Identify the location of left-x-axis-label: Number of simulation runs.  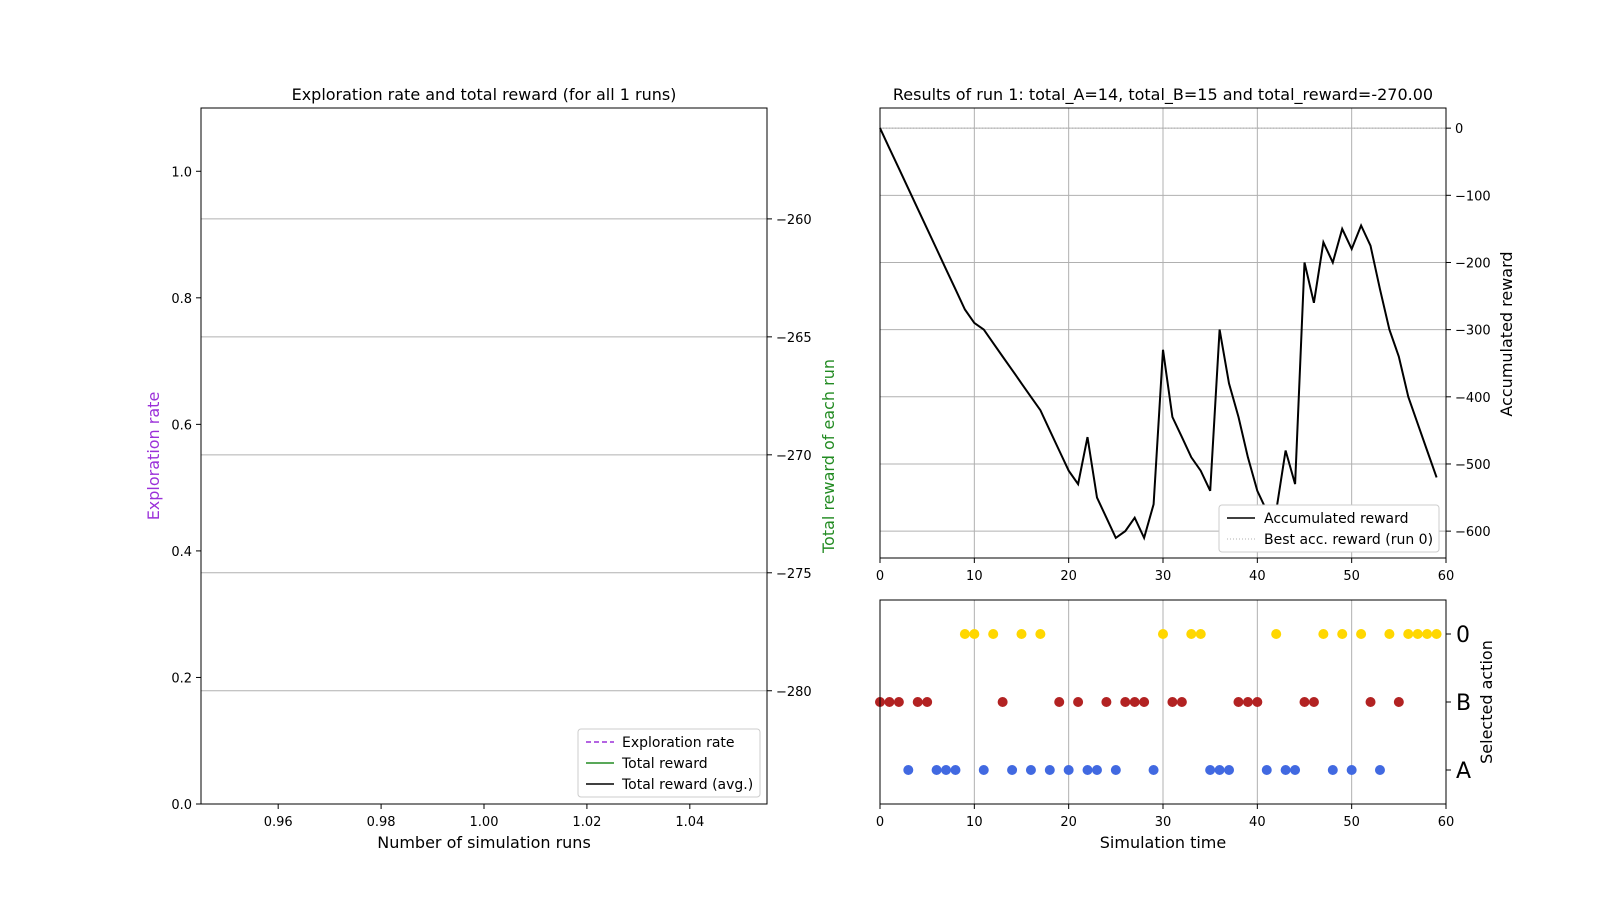
(484, 842).